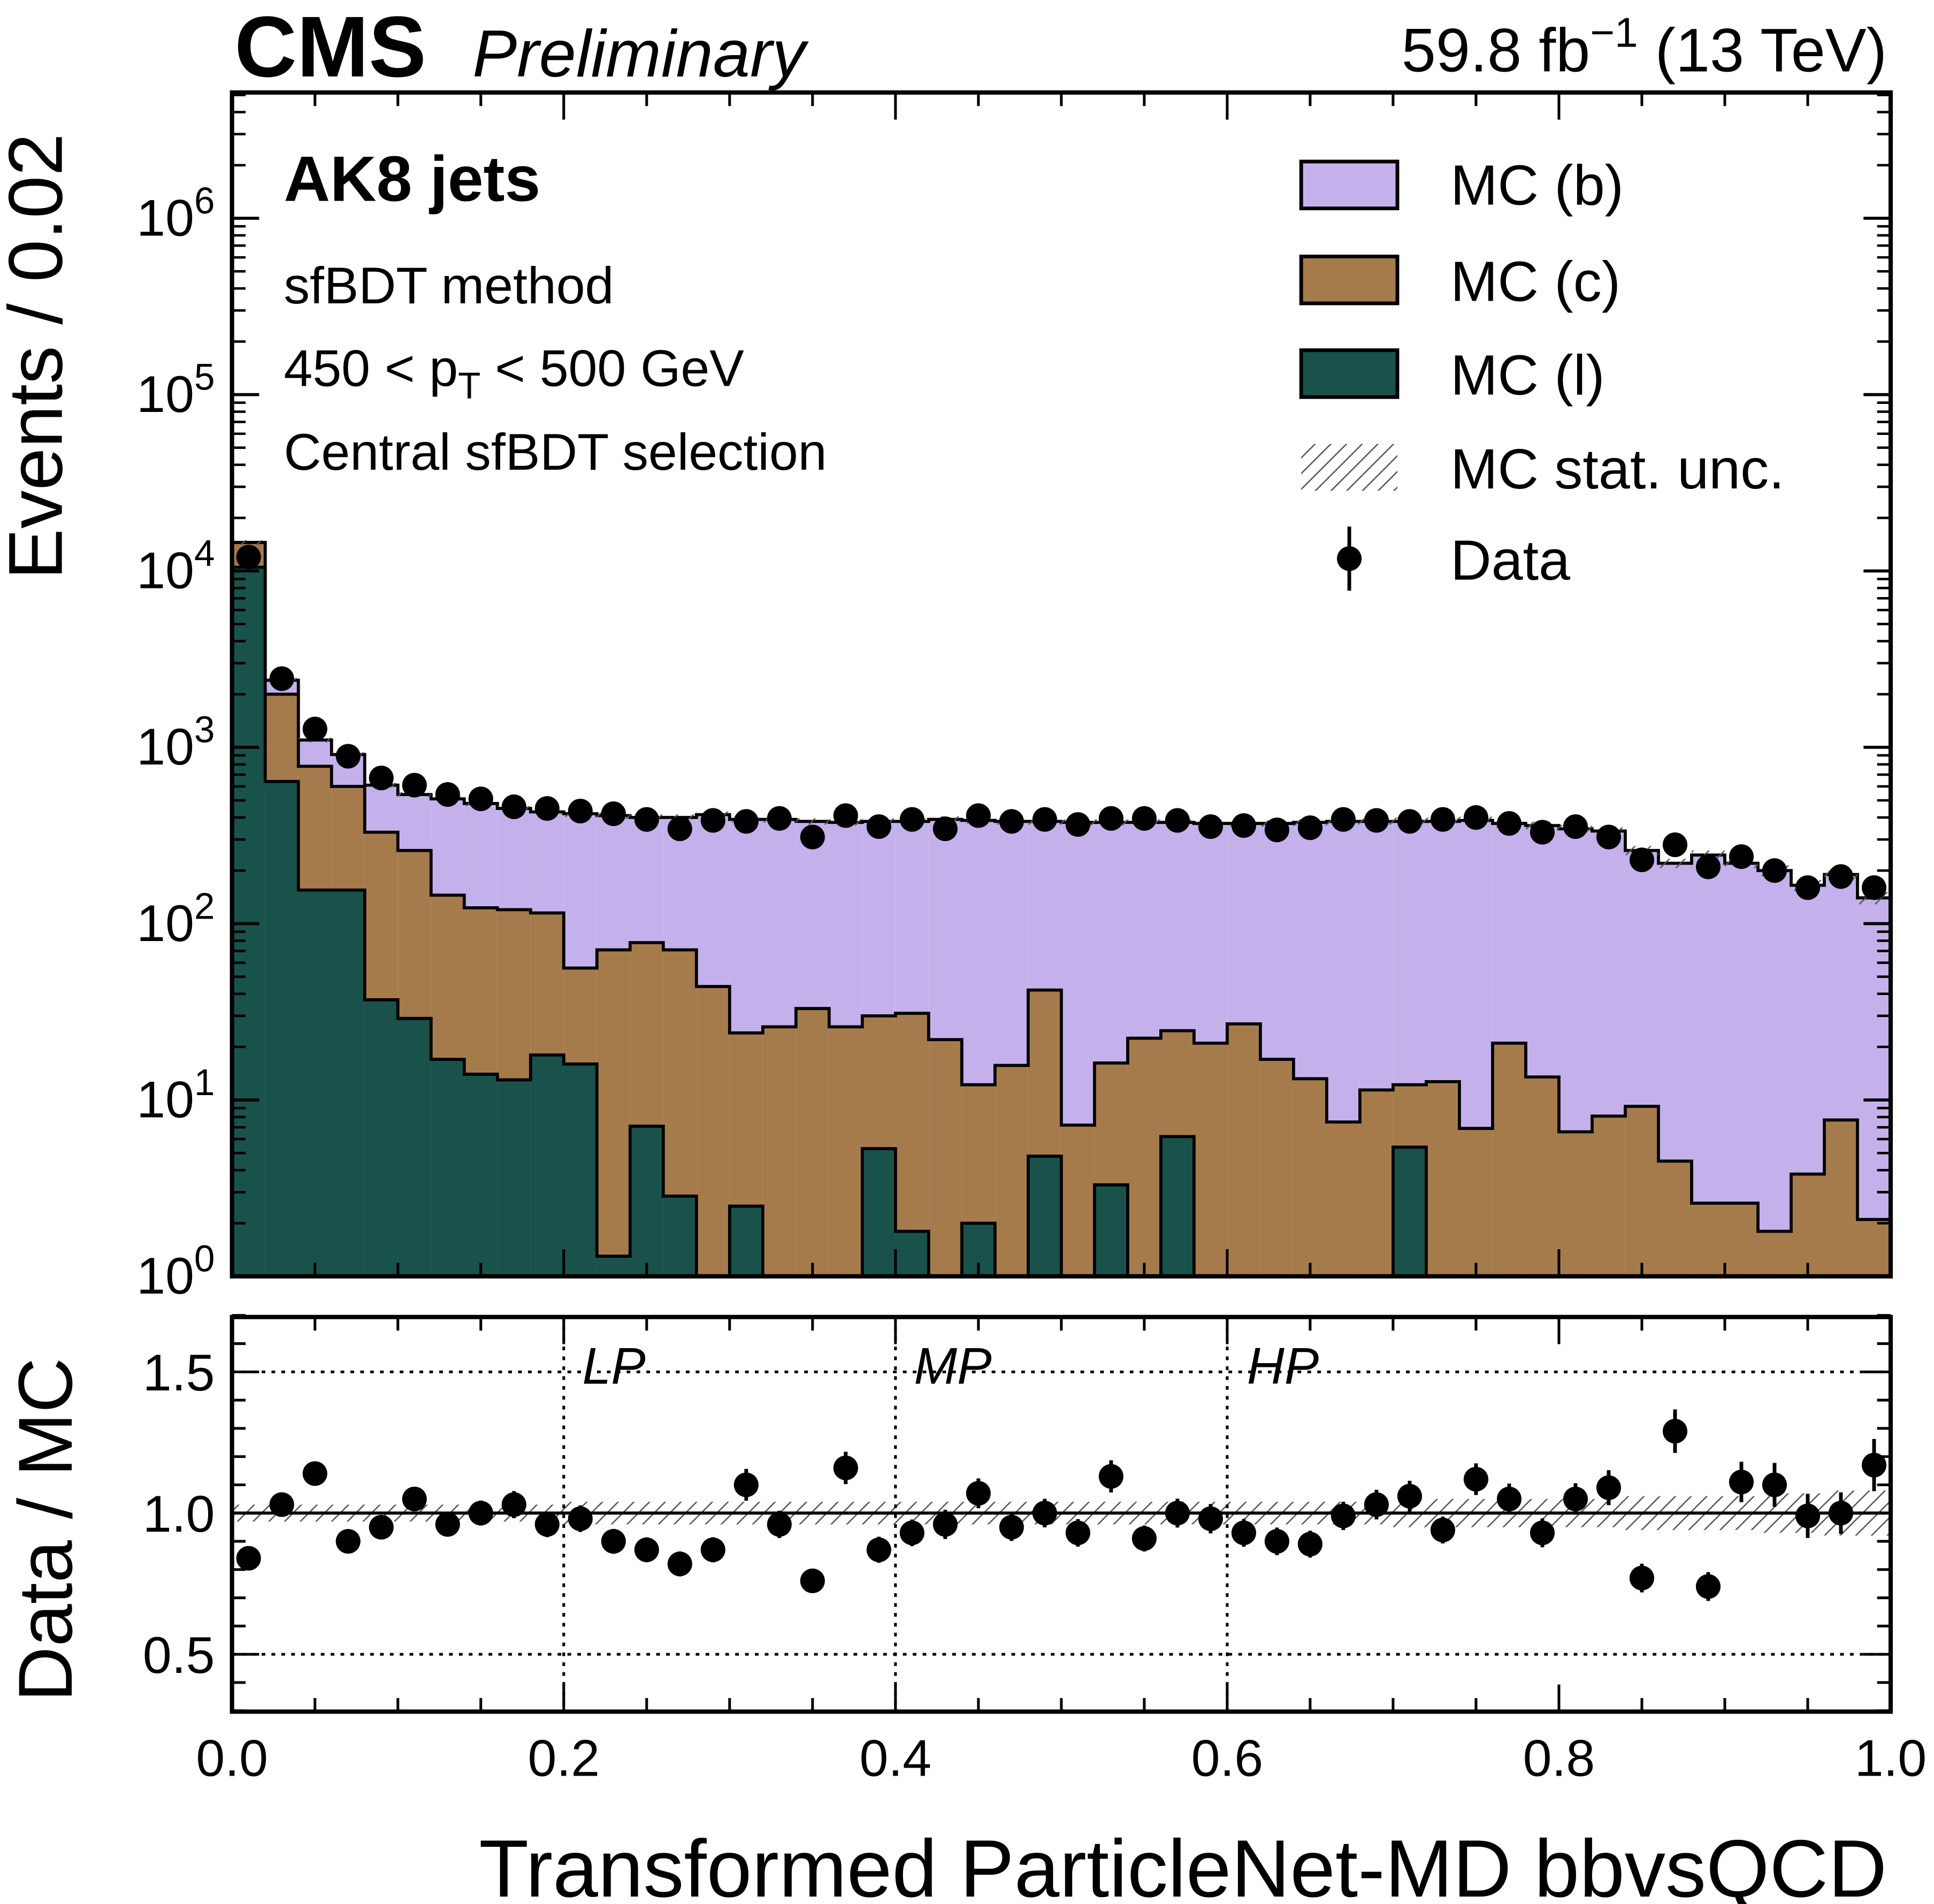 This screenshot has height=1904, width=1934. I want to click on legend-label-mc-l: MC (l), so click(1527, 375).